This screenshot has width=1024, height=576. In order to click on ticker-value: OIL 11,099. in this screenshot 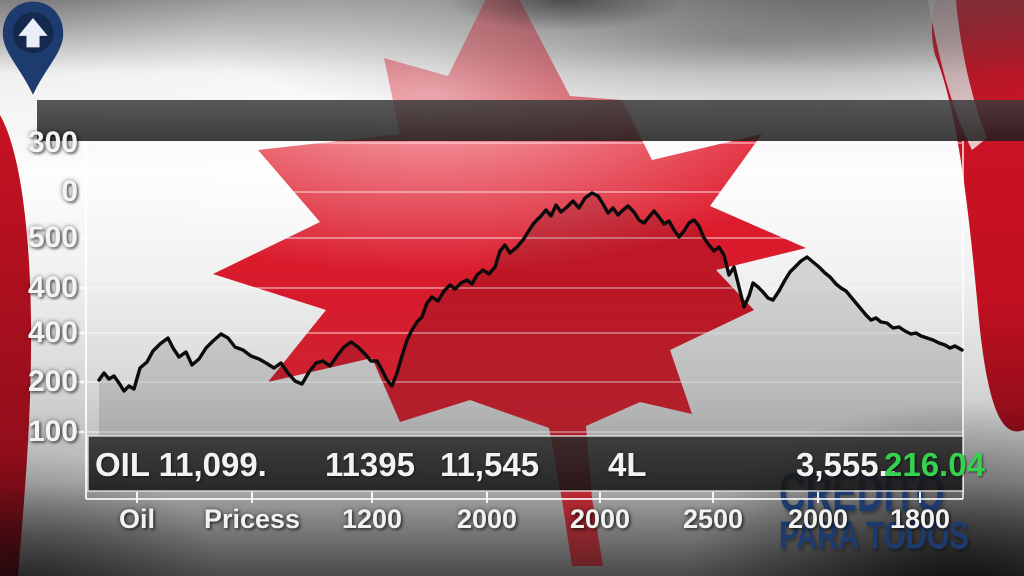, I will do `click(181, 464)`.